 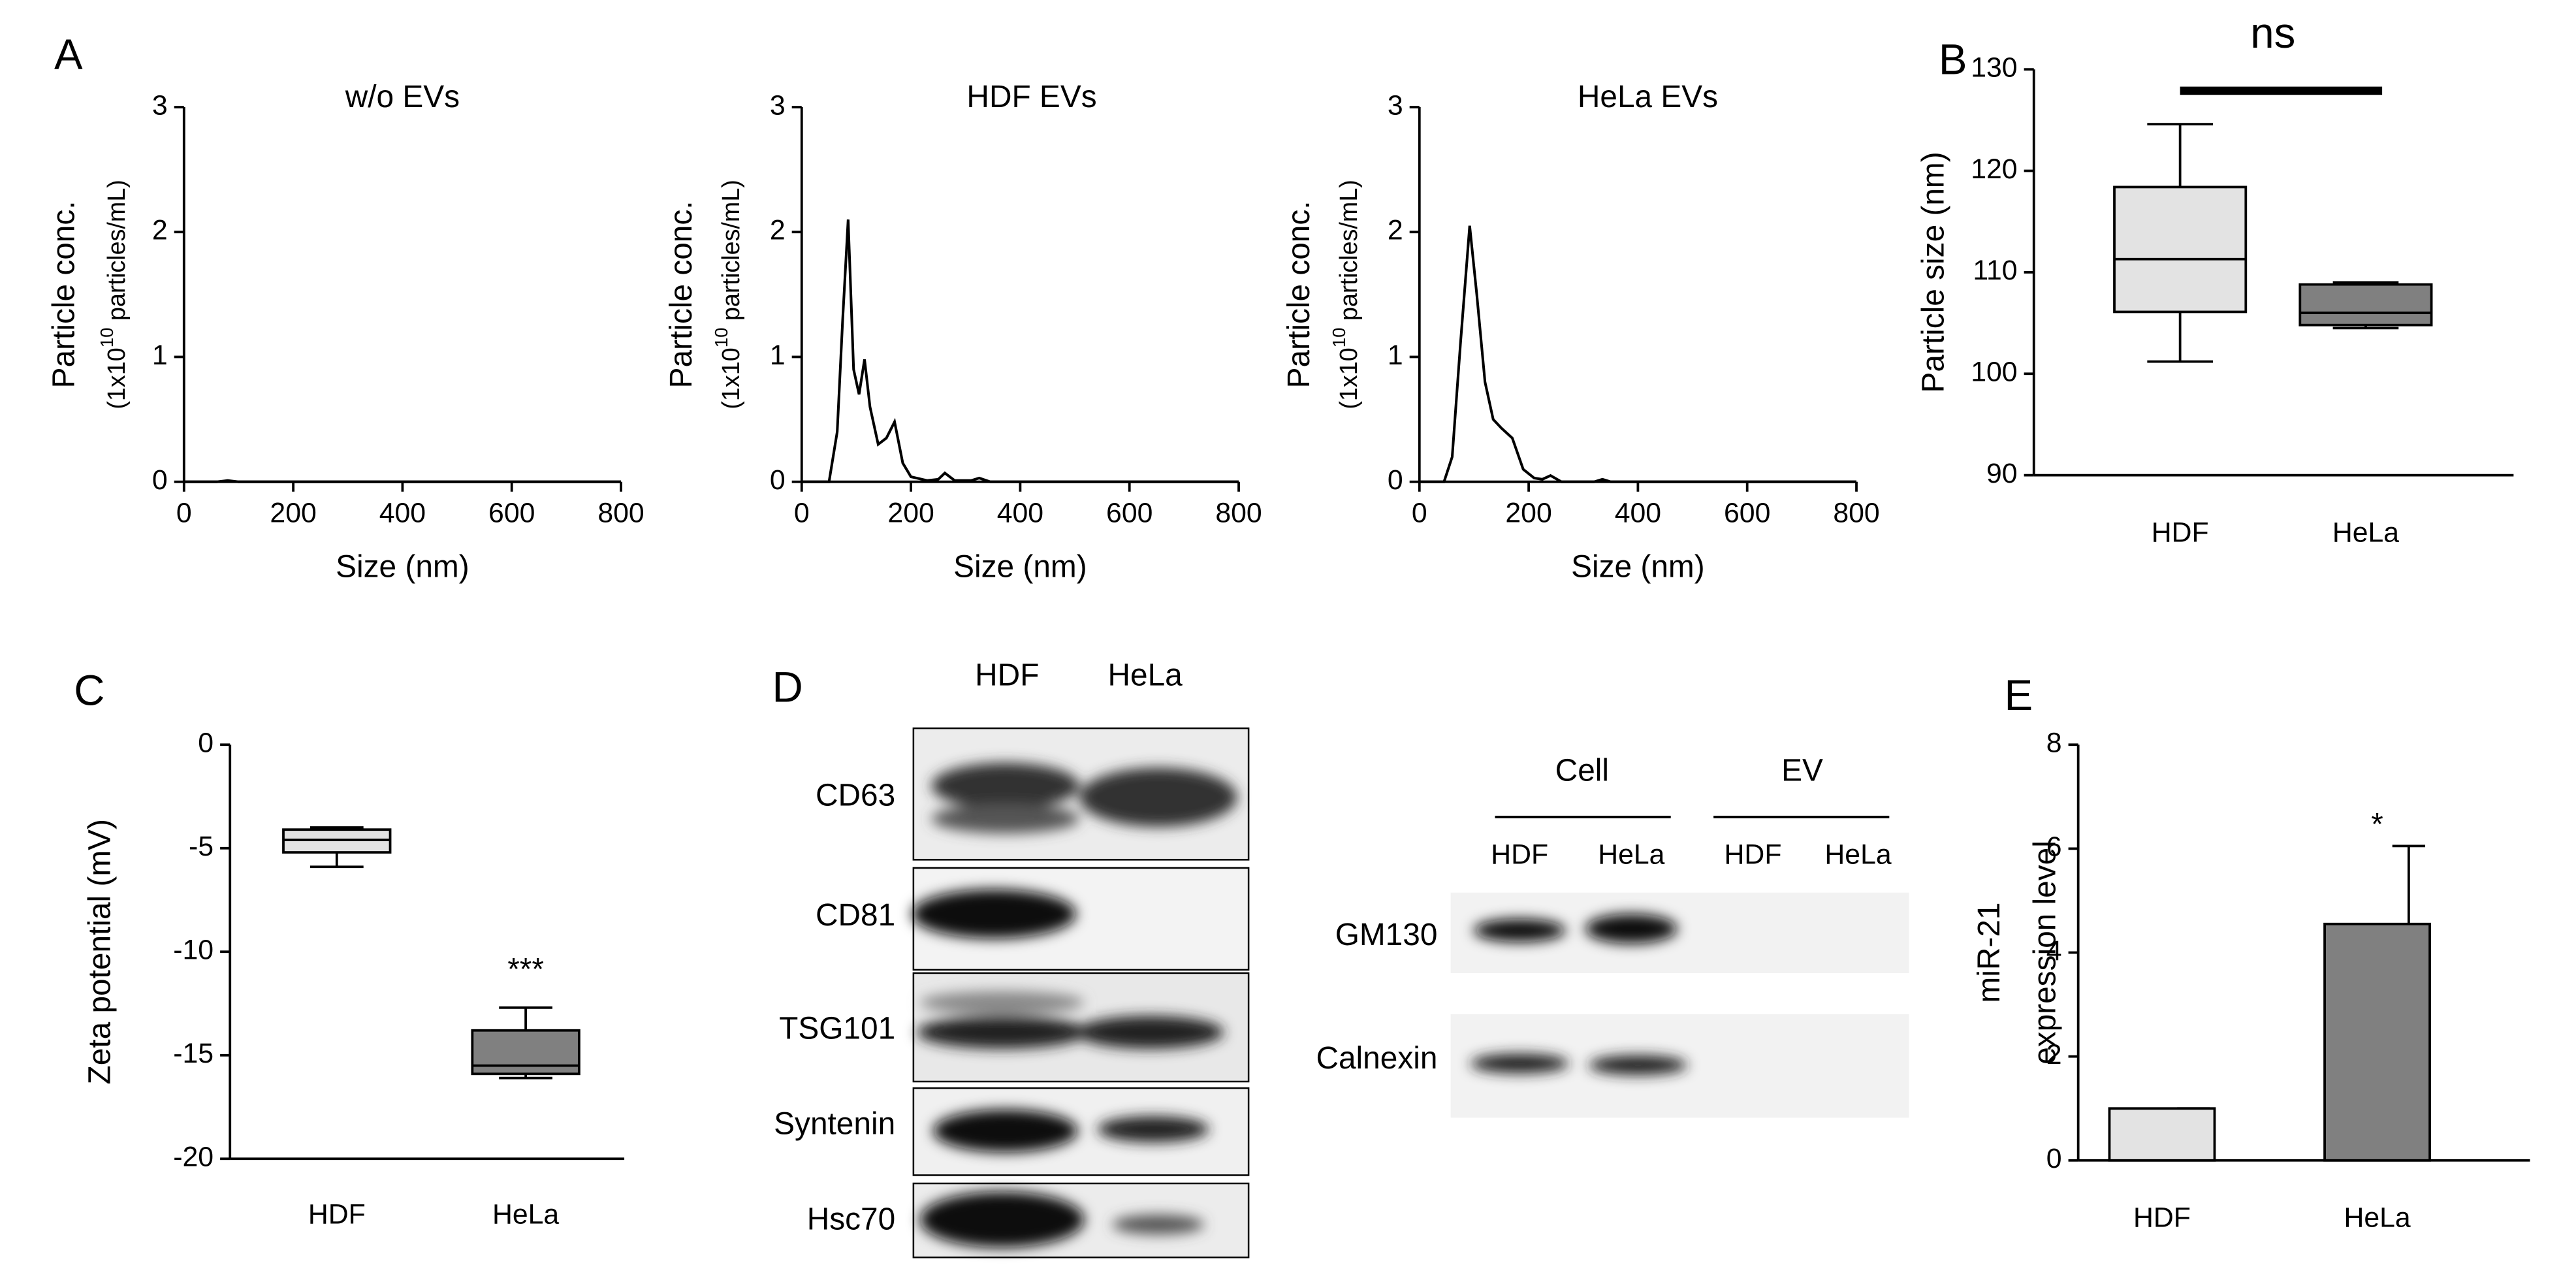 I want to click on panel-label: D, so click(x=787, y=687).